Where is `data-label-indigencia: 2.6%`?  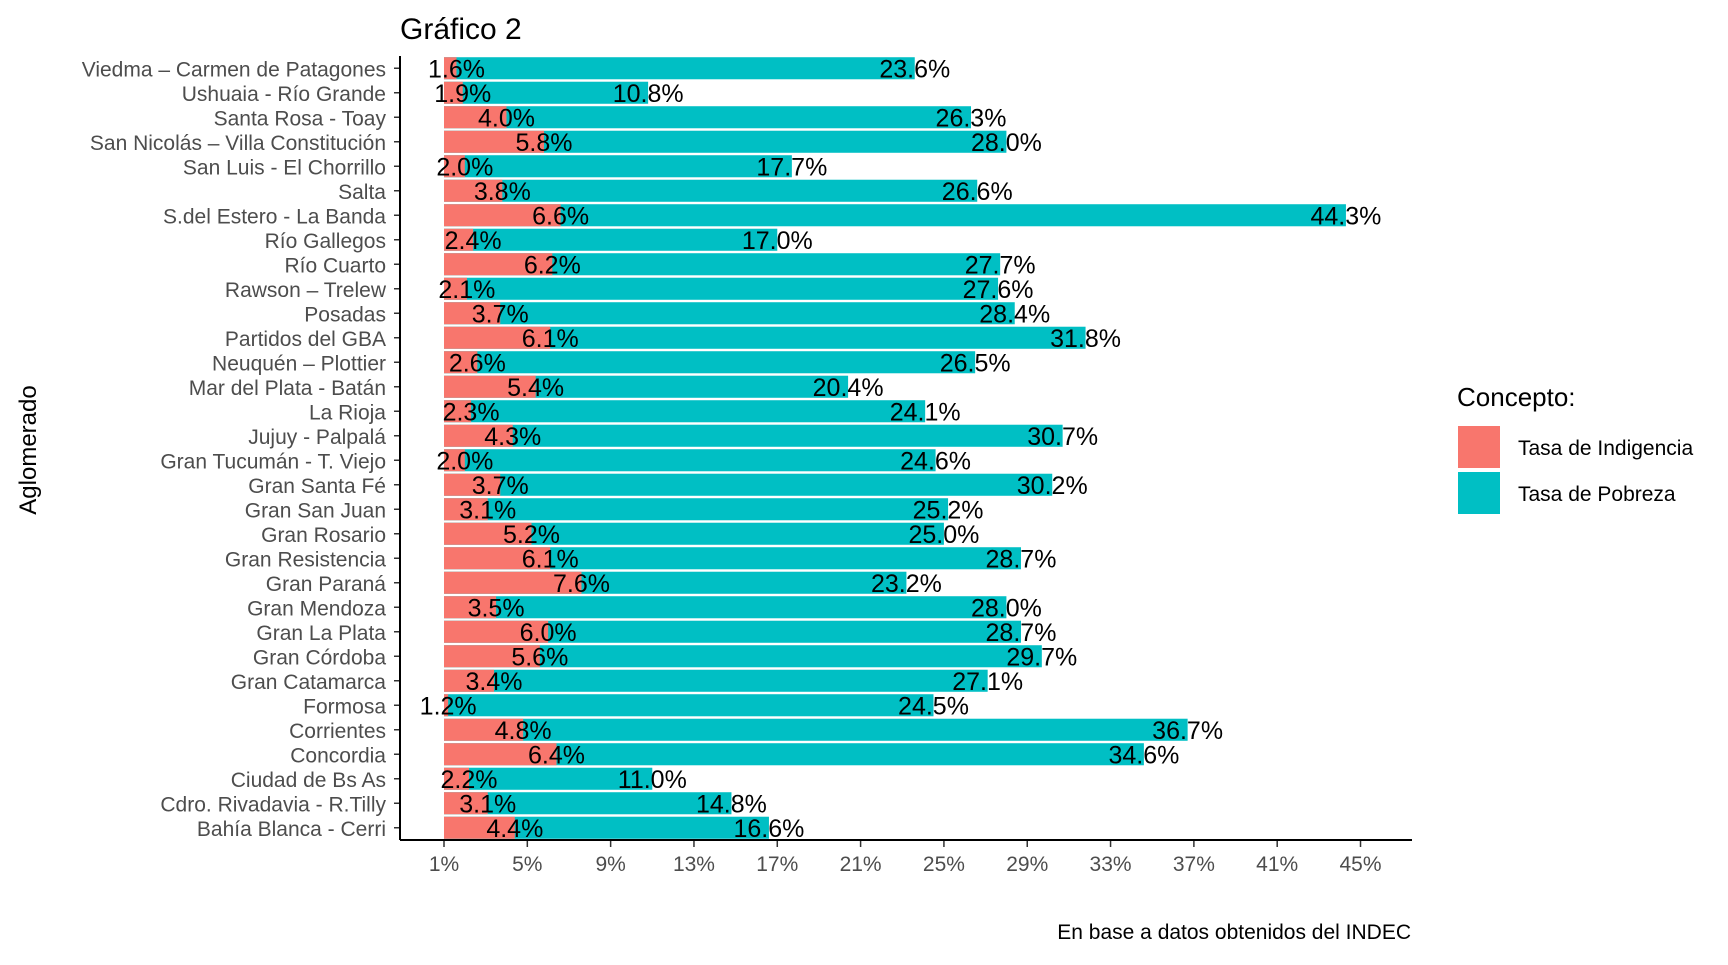
data-label-indigencia: 2.6% is located at coordinates (477, 363).